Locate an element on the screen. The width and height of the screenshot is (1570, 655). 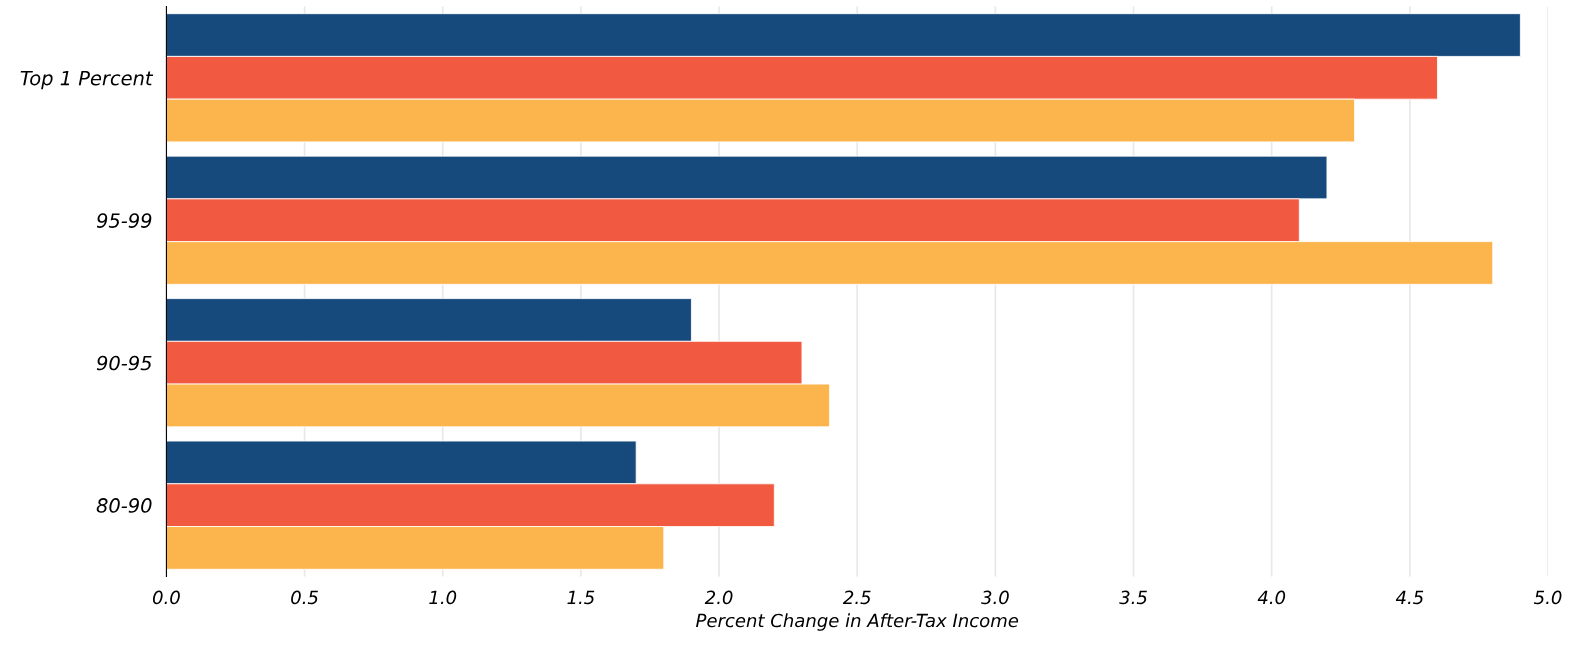
x-tick-label: 0.0 is located at coordinates (166, 597).